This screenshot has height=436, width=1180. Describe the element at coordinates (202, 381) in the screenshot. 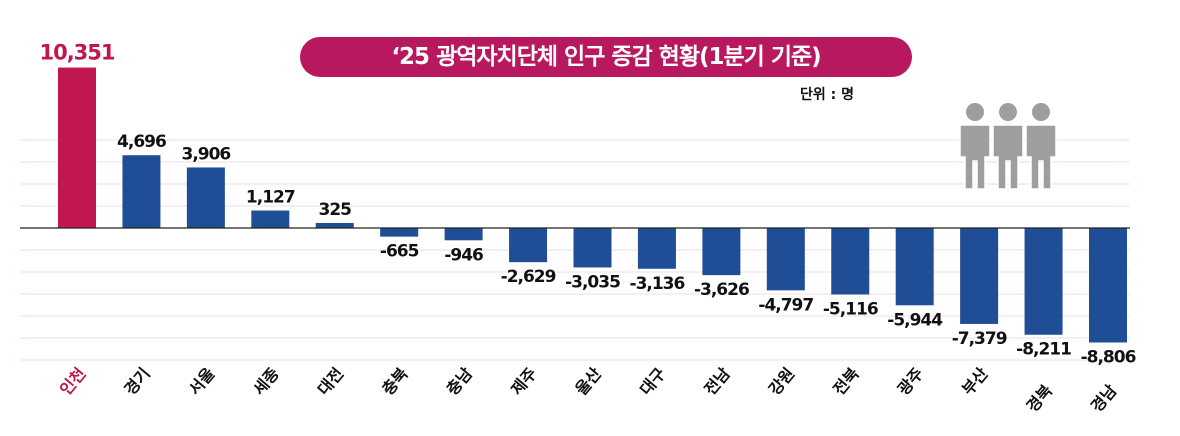

I see `category-label: 서울` at that location.